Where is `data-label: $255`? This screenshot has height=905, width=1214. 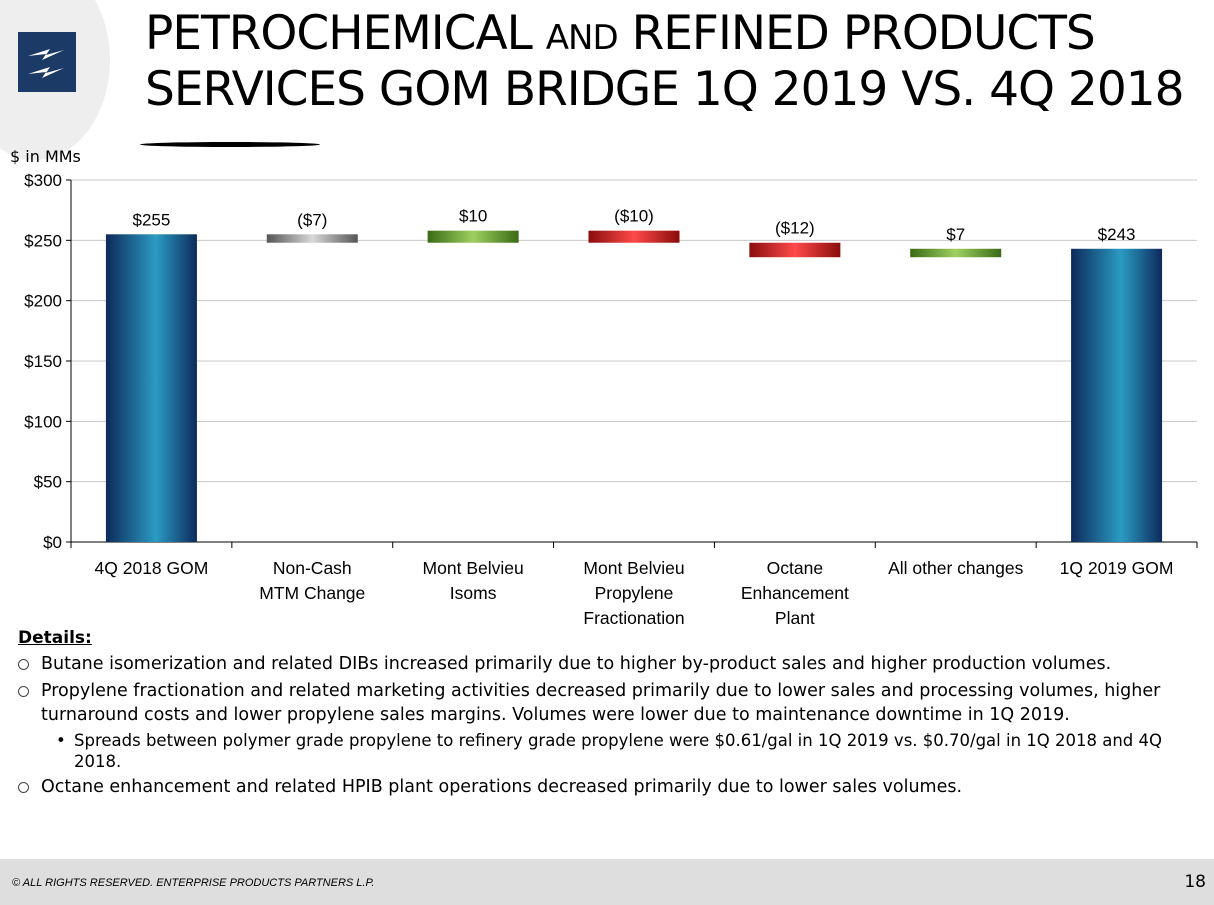 data-label: $255 is located at coordinates (152, 219).